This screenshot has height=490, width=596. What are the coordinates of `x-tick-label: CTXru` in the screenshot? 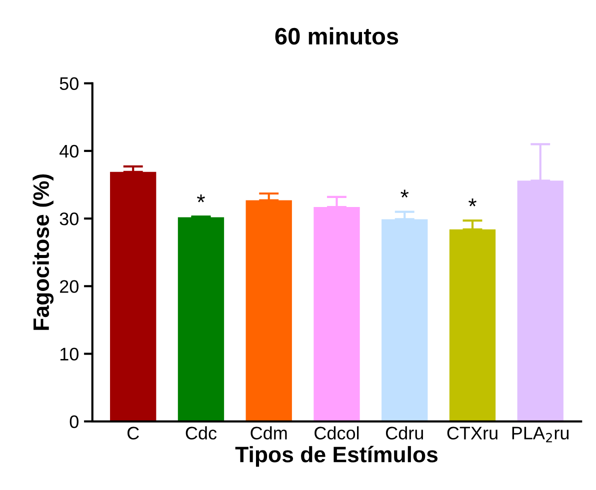 It's located at (472, 433).